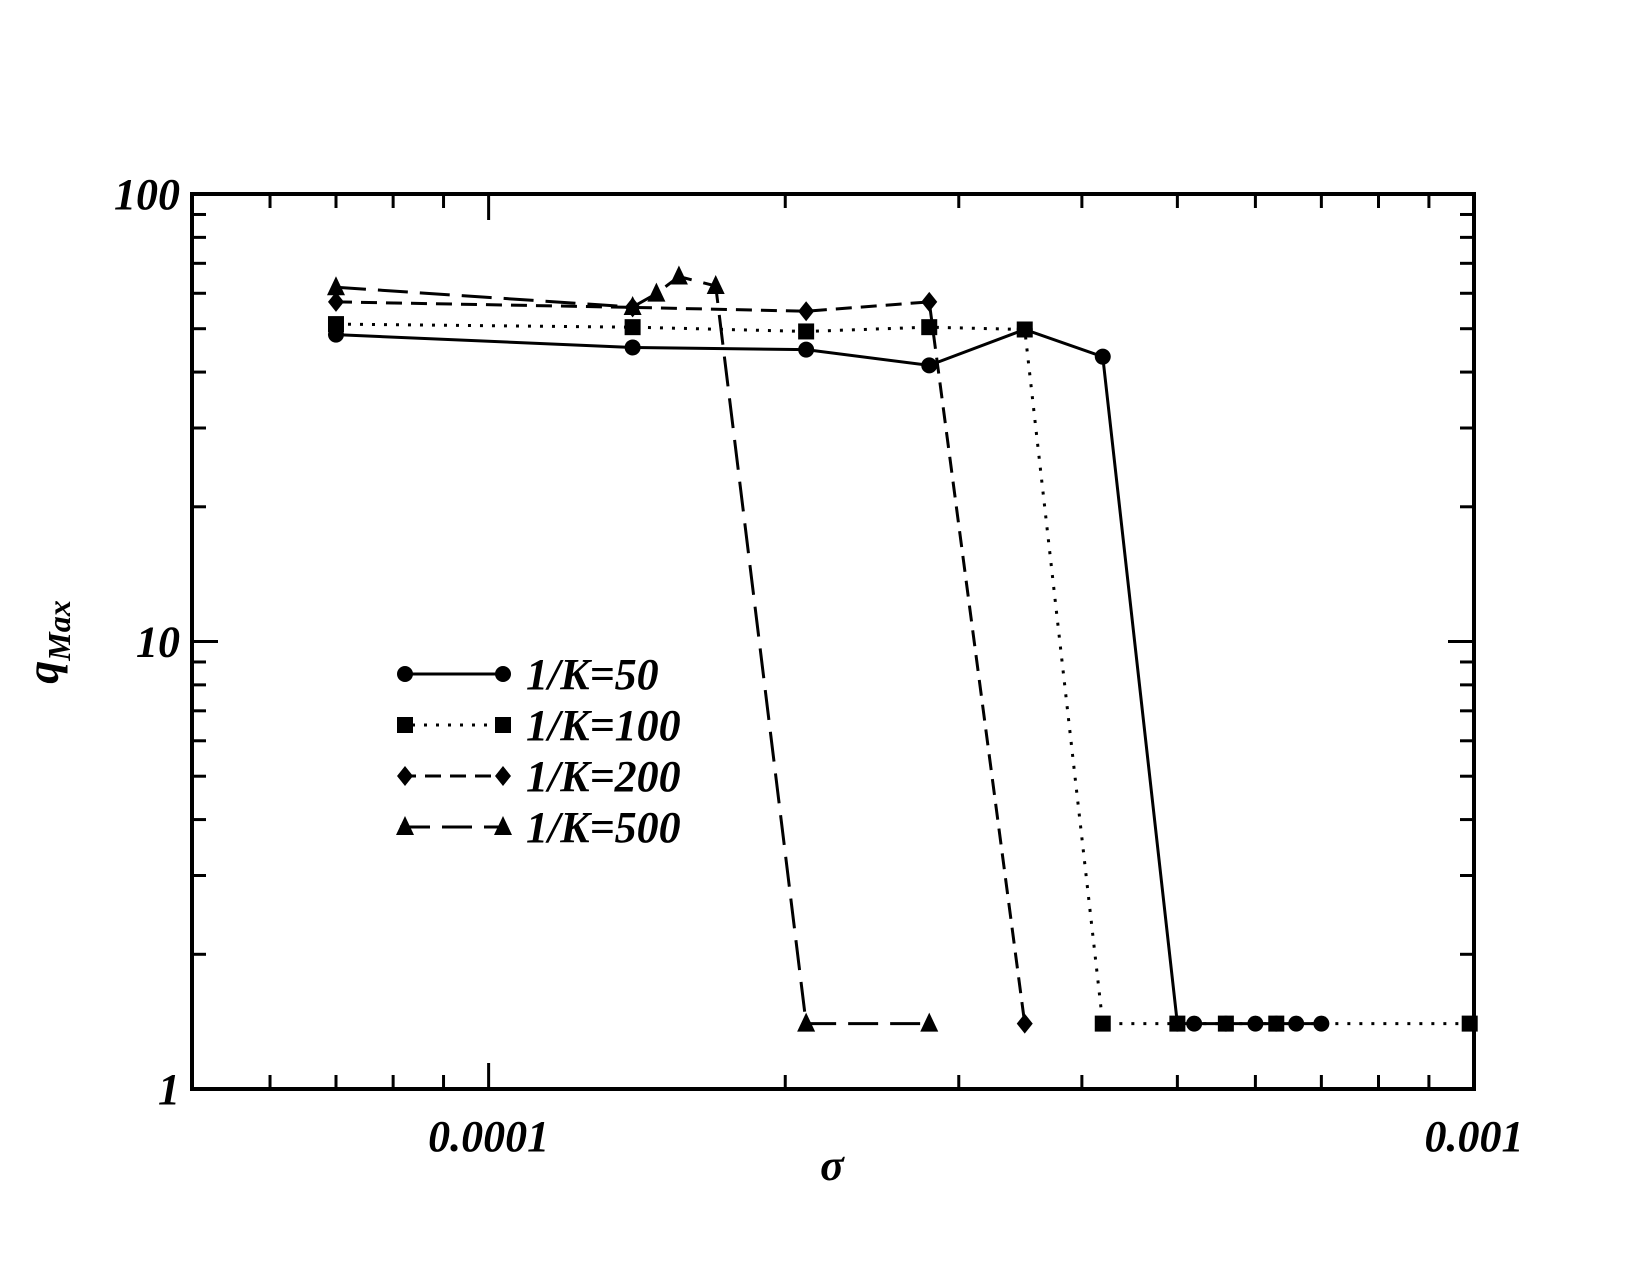 Image resolution: width=1650 pixels, height=1275 pixels. What do you see at coordinates (592, 674) in the screenshot?
I see `legend-label: 1/K=50` at bounding box center [592, 674].